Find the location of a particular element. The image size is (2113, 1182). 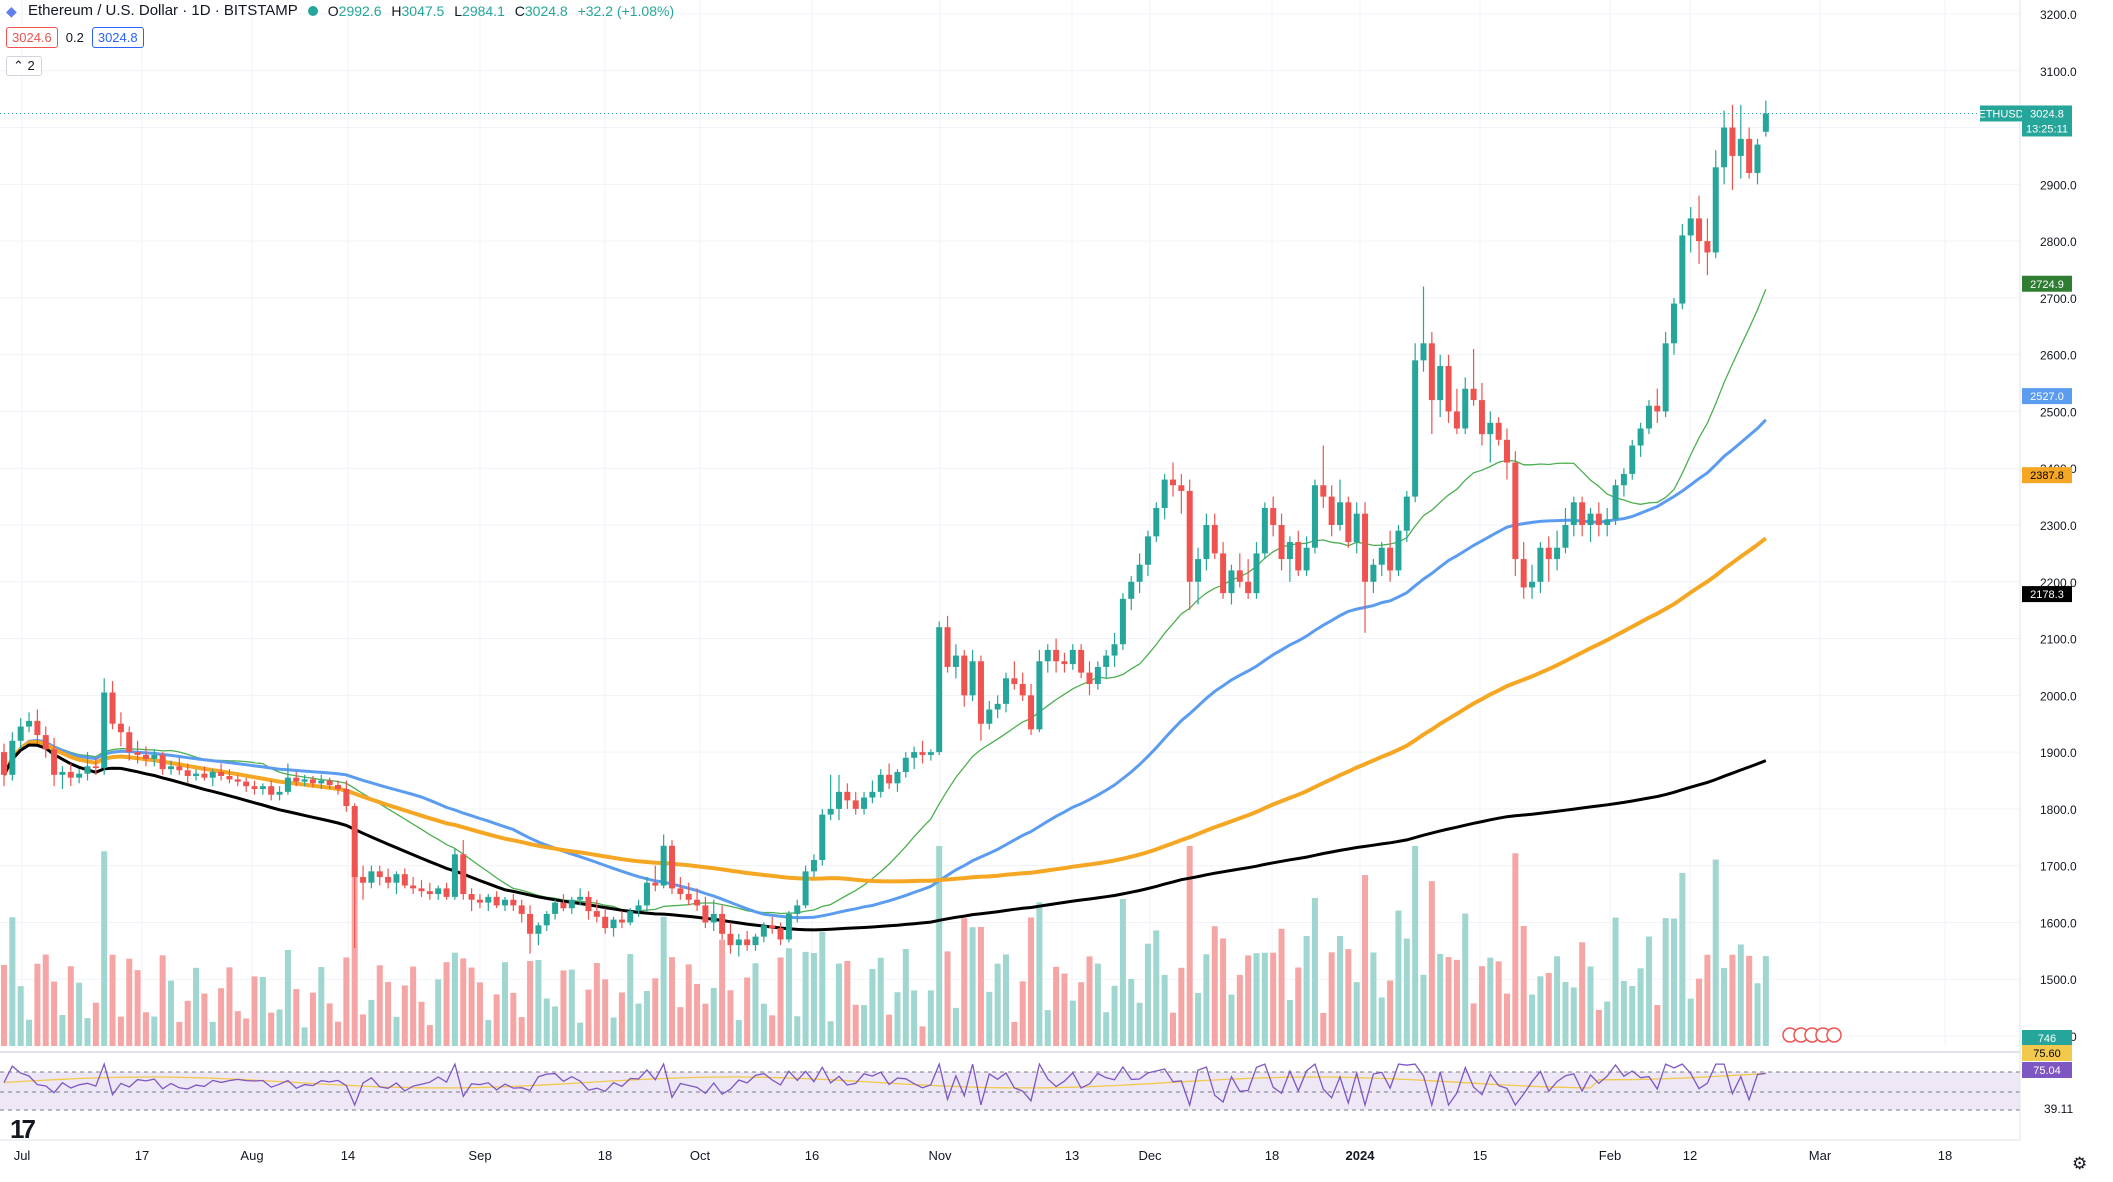

indicators-toggle: ⌃ 2 is located at coordinates (24, 66).